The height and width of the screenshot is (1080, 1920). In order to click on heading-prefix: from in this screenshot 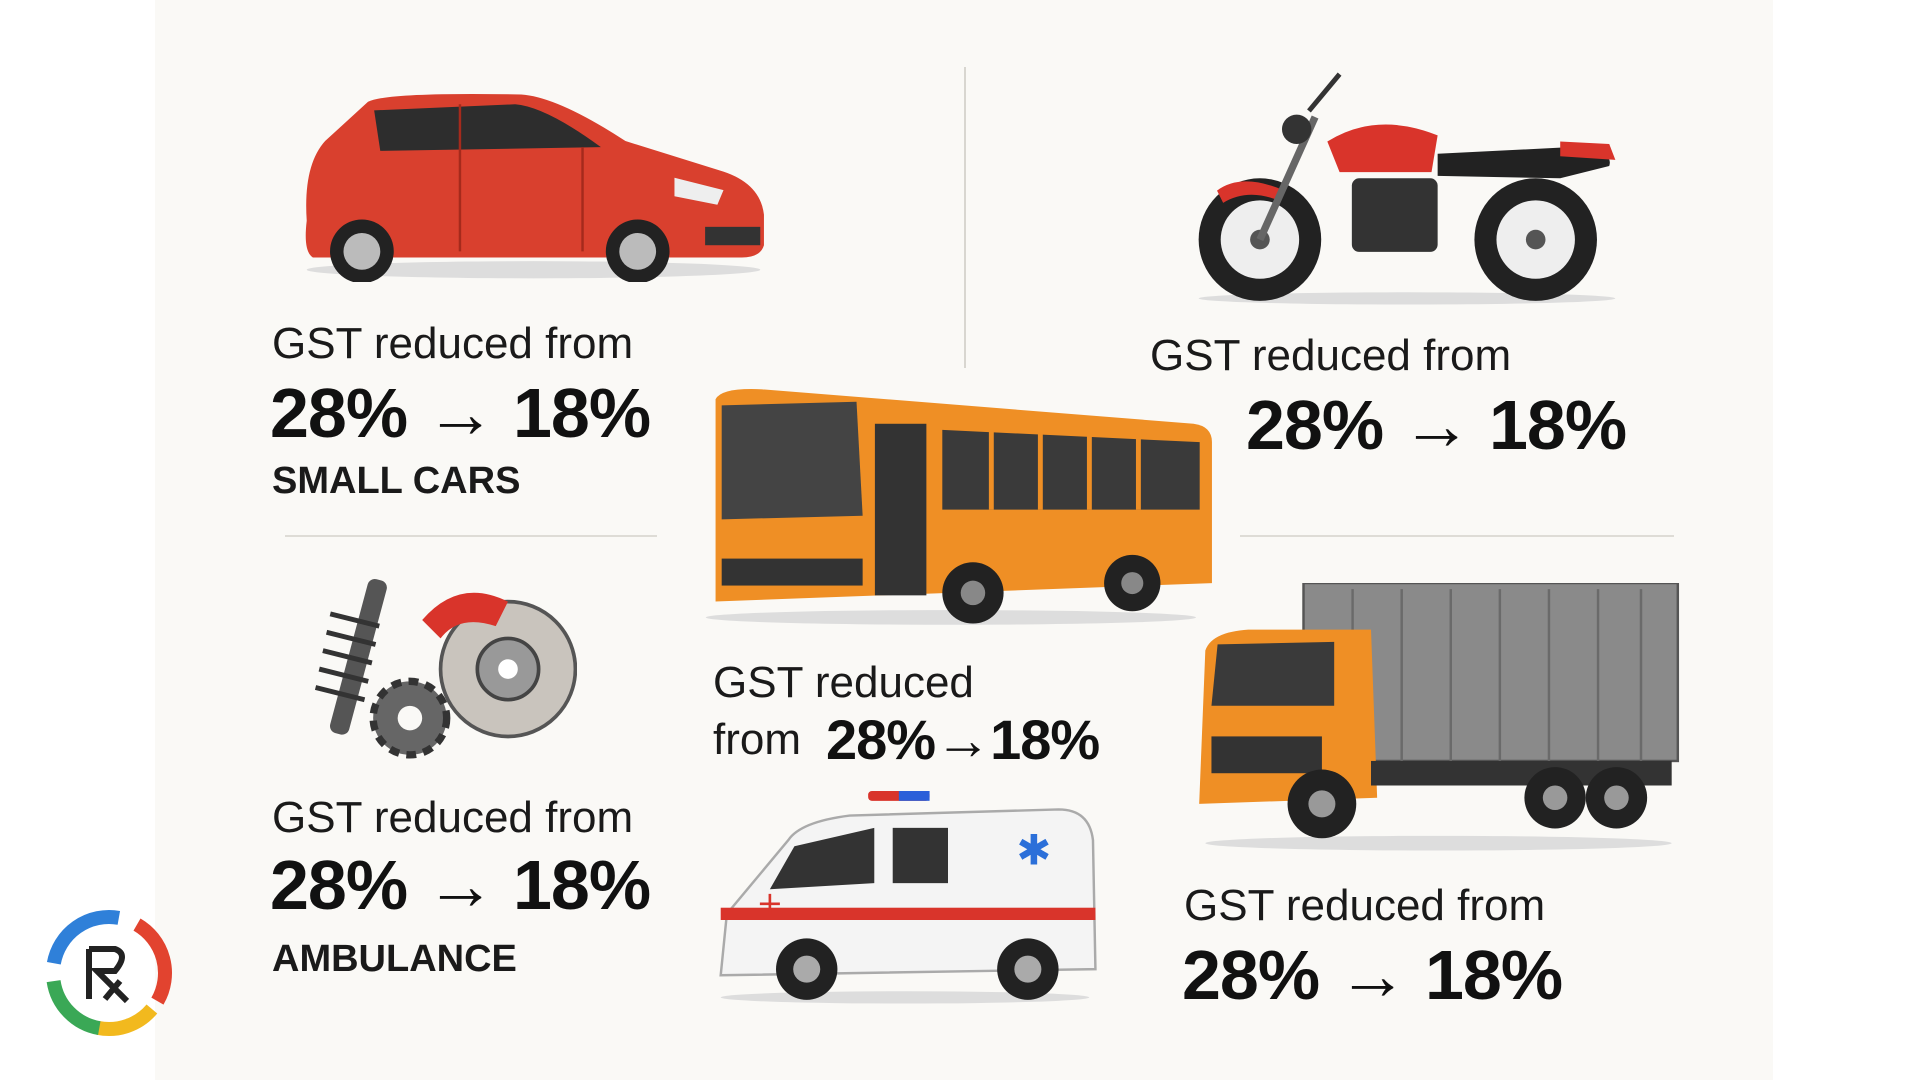, I will do `click(757, 739)`.